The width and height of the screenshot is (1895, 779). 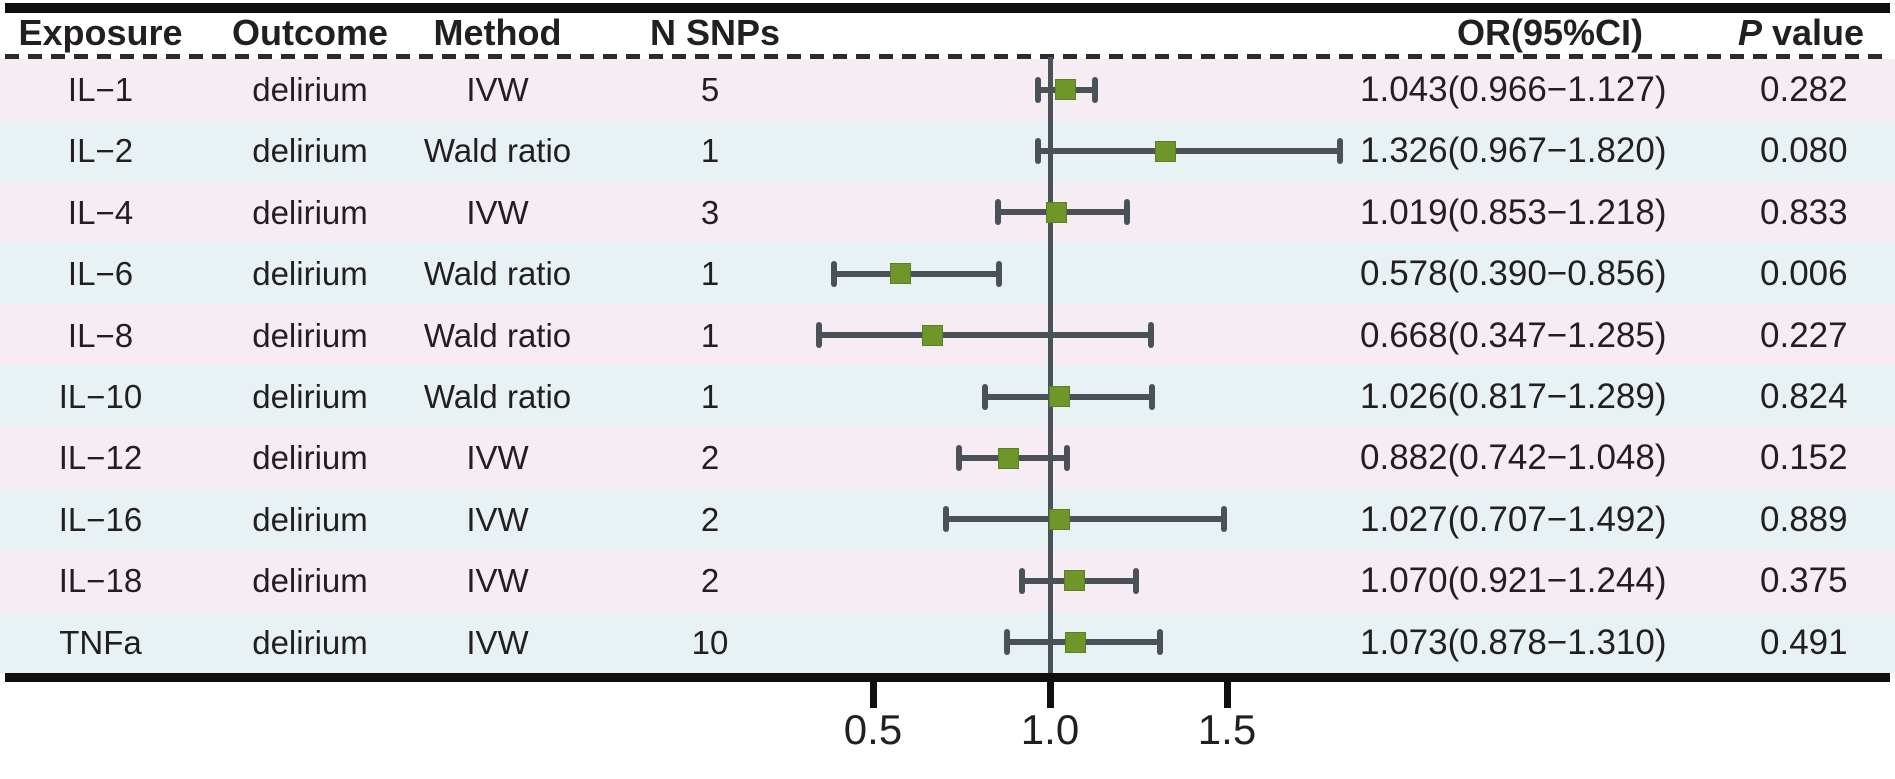 What do you see at coordinates (100, 396) in the screenshot?
I see `exposure-cell: IL−10` at bounding box center [100, 396].